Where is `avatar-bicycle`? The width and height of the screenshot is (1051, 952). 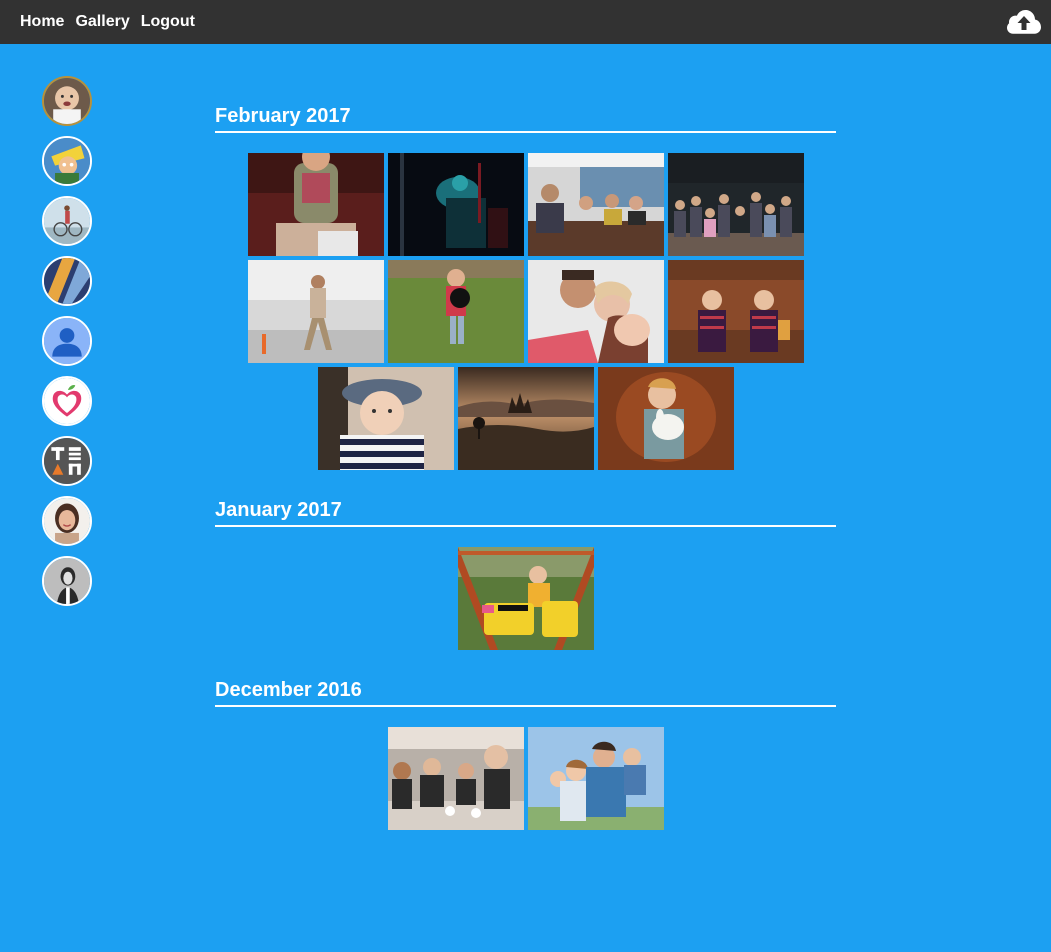 avatar-bicycle is located at coordinates (67, 221).